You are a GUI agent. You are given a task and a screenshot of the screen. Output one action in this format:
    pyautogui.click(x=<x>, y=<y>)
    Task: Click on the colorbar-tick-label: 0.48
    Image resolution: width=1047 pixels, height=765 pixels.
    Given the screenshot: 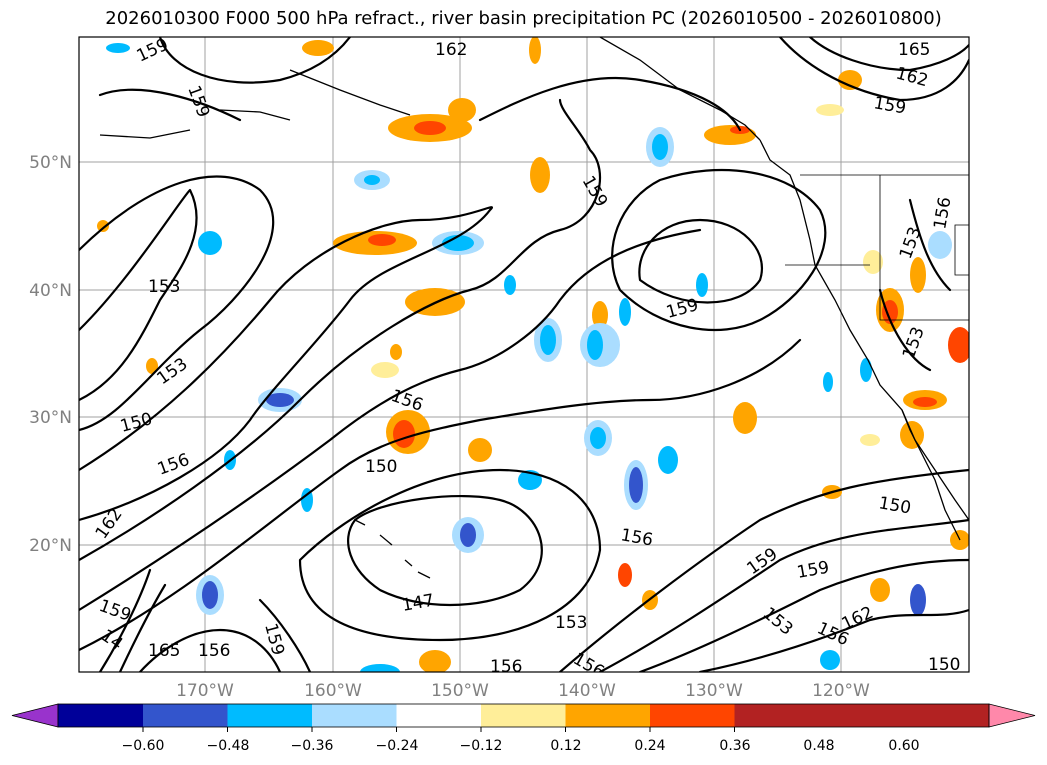 What is the action you would take?
    pyautogui.click(x=818, y=746)
    